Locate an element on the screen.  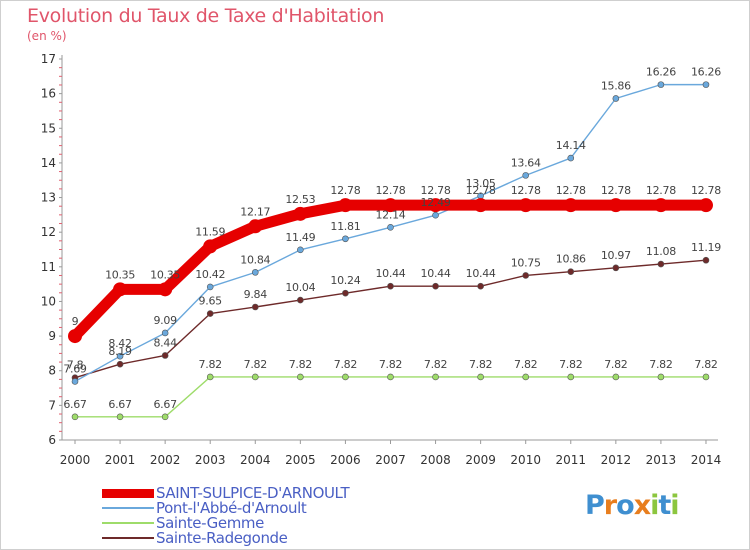
x-tick-label: 2003 is located at coordinates (210, 460).